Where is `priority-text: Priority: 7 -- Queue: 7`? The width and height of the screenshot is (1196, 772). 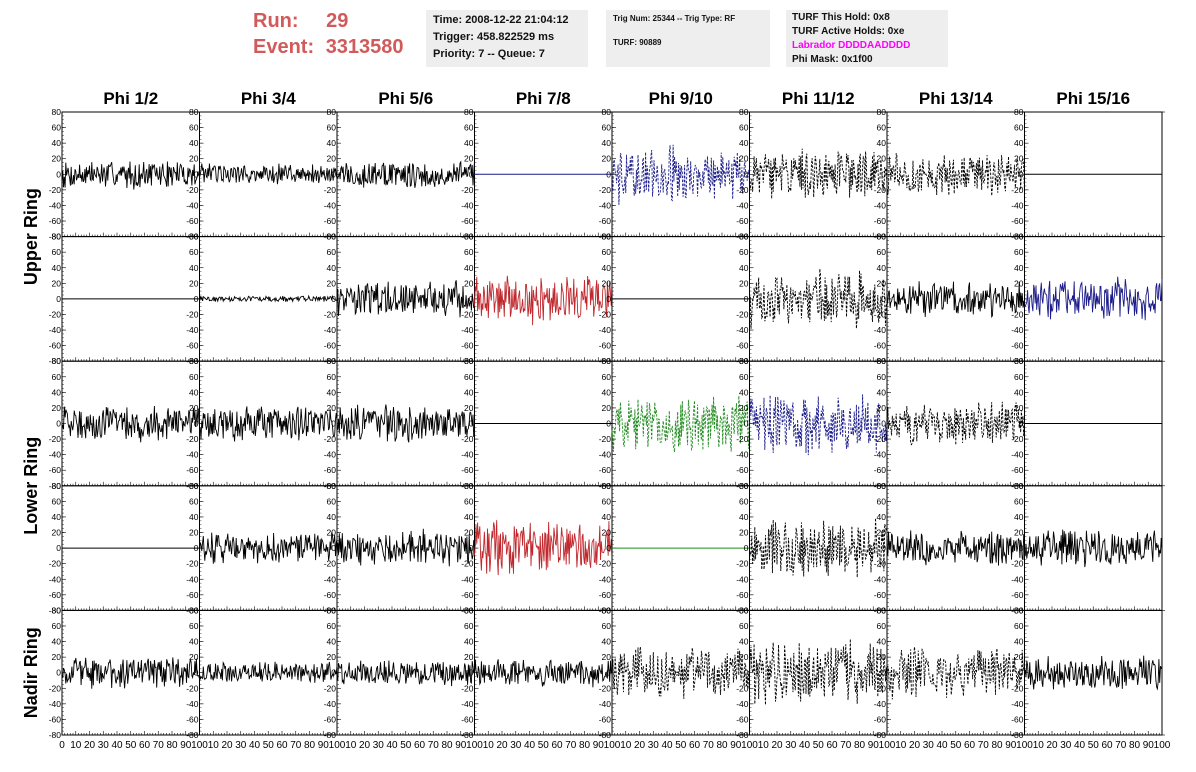 priority-text: Priority: 7 -- Queue: 7 is located at coordinates (489, 54).